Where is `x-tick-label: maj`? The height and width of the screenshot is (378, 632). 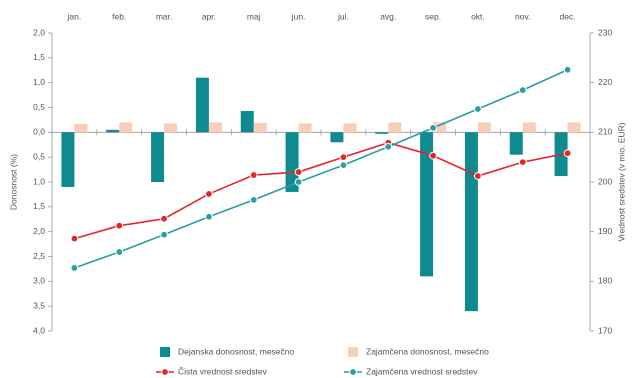 x-tick-label: maj is located at coordinates (254, 16).